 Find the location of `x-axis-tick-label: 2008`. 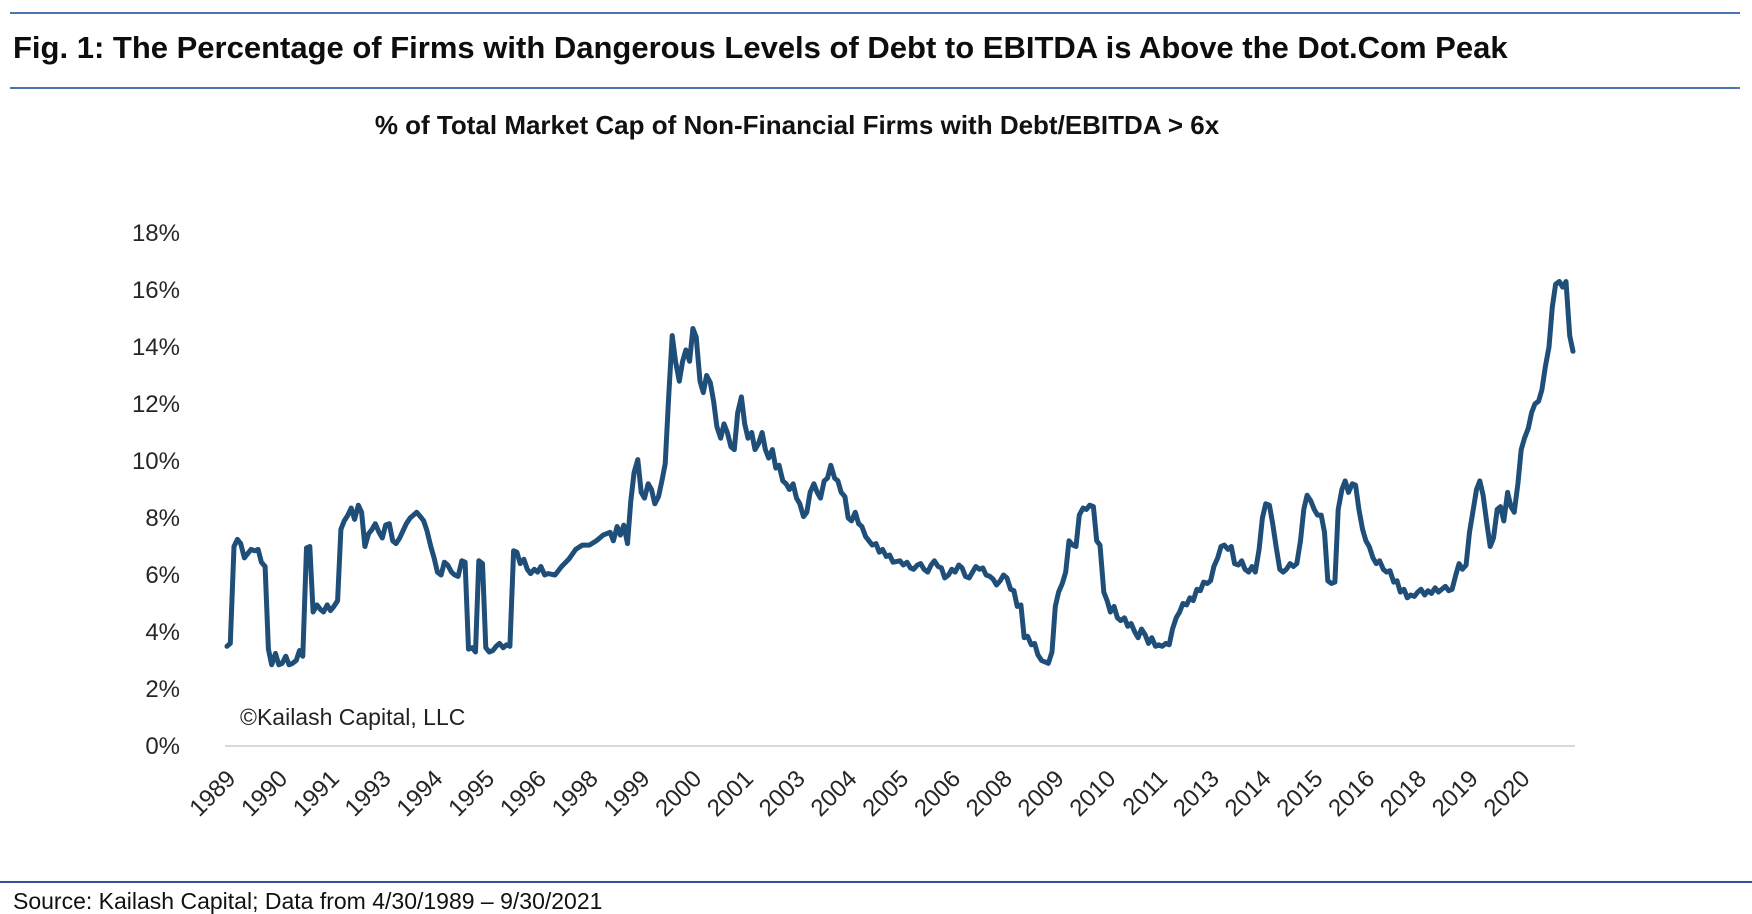

x-axis-tick-label: 2008 is located at coordinates (989, 793).